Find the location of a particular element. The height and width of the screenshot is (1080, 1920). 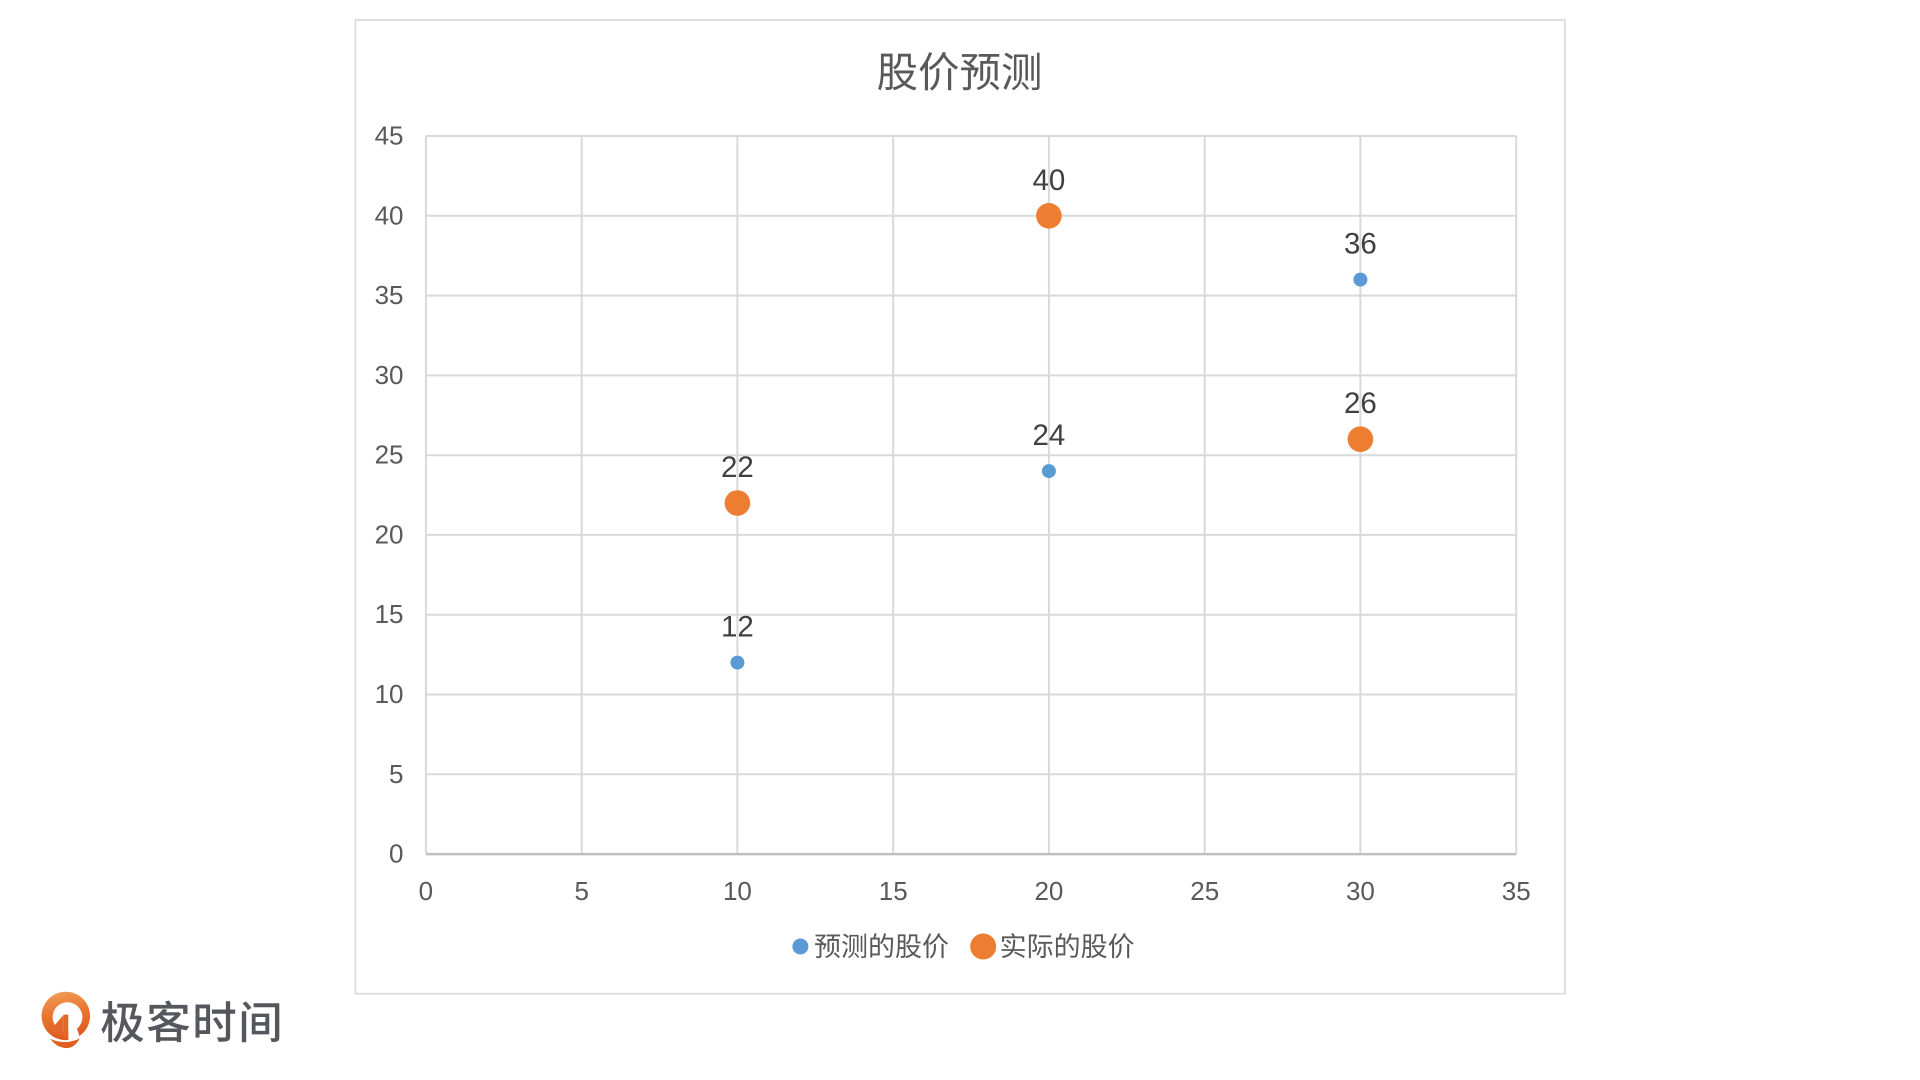

svg-text: 12 is located at coordinates (737, 627).